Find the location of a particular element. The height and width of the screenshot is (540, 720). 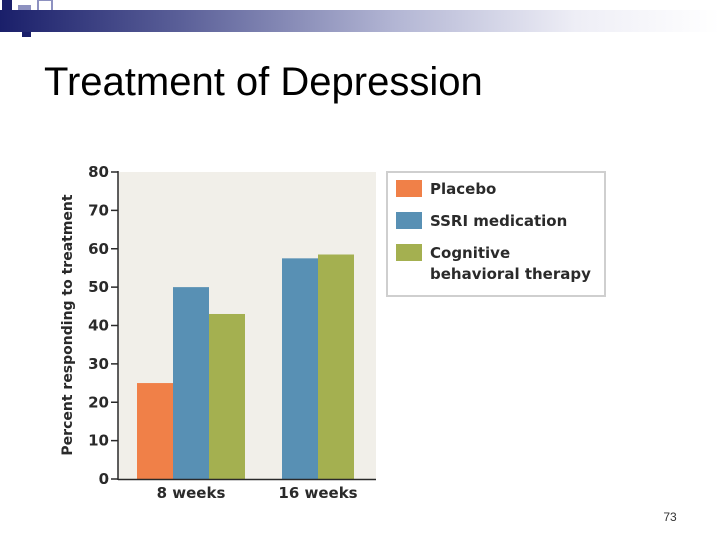

legend-label: Cognitive behavioral therapy is located at coordinates (510, 263).